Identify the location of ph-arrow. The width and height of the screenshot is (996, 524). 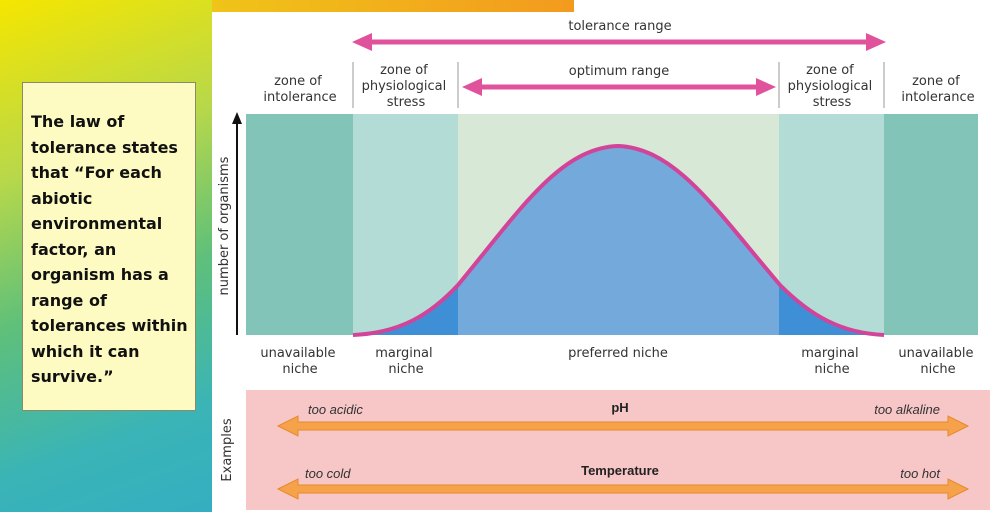
(623, 426).